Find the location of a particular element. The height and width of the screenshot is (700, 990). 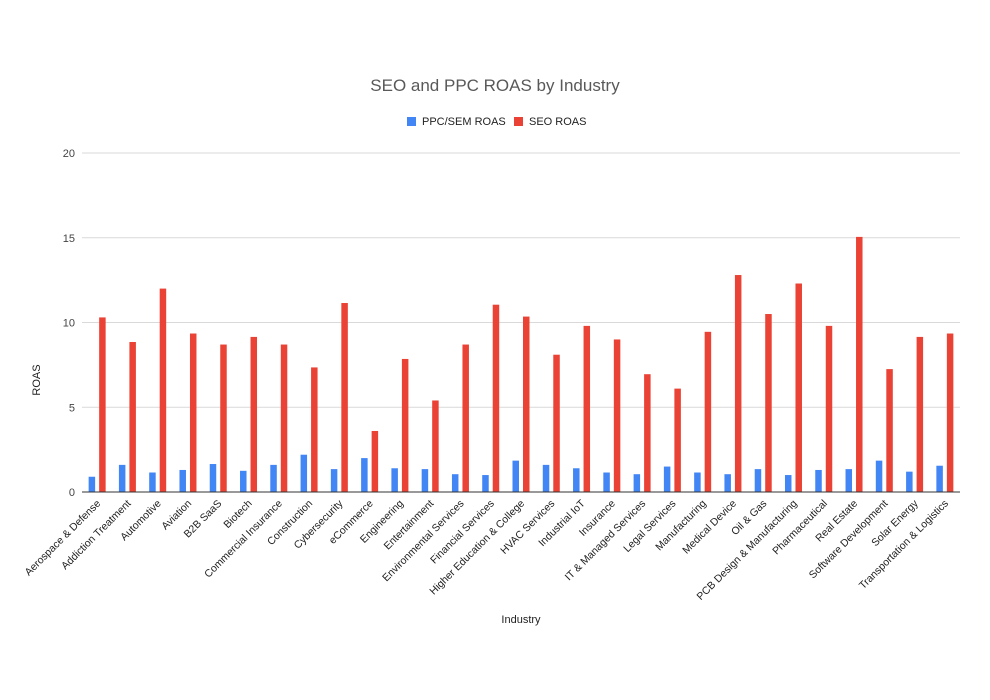

legend-label-ppc: PPC/SEM ROAS is located at coordinates (464, 122).